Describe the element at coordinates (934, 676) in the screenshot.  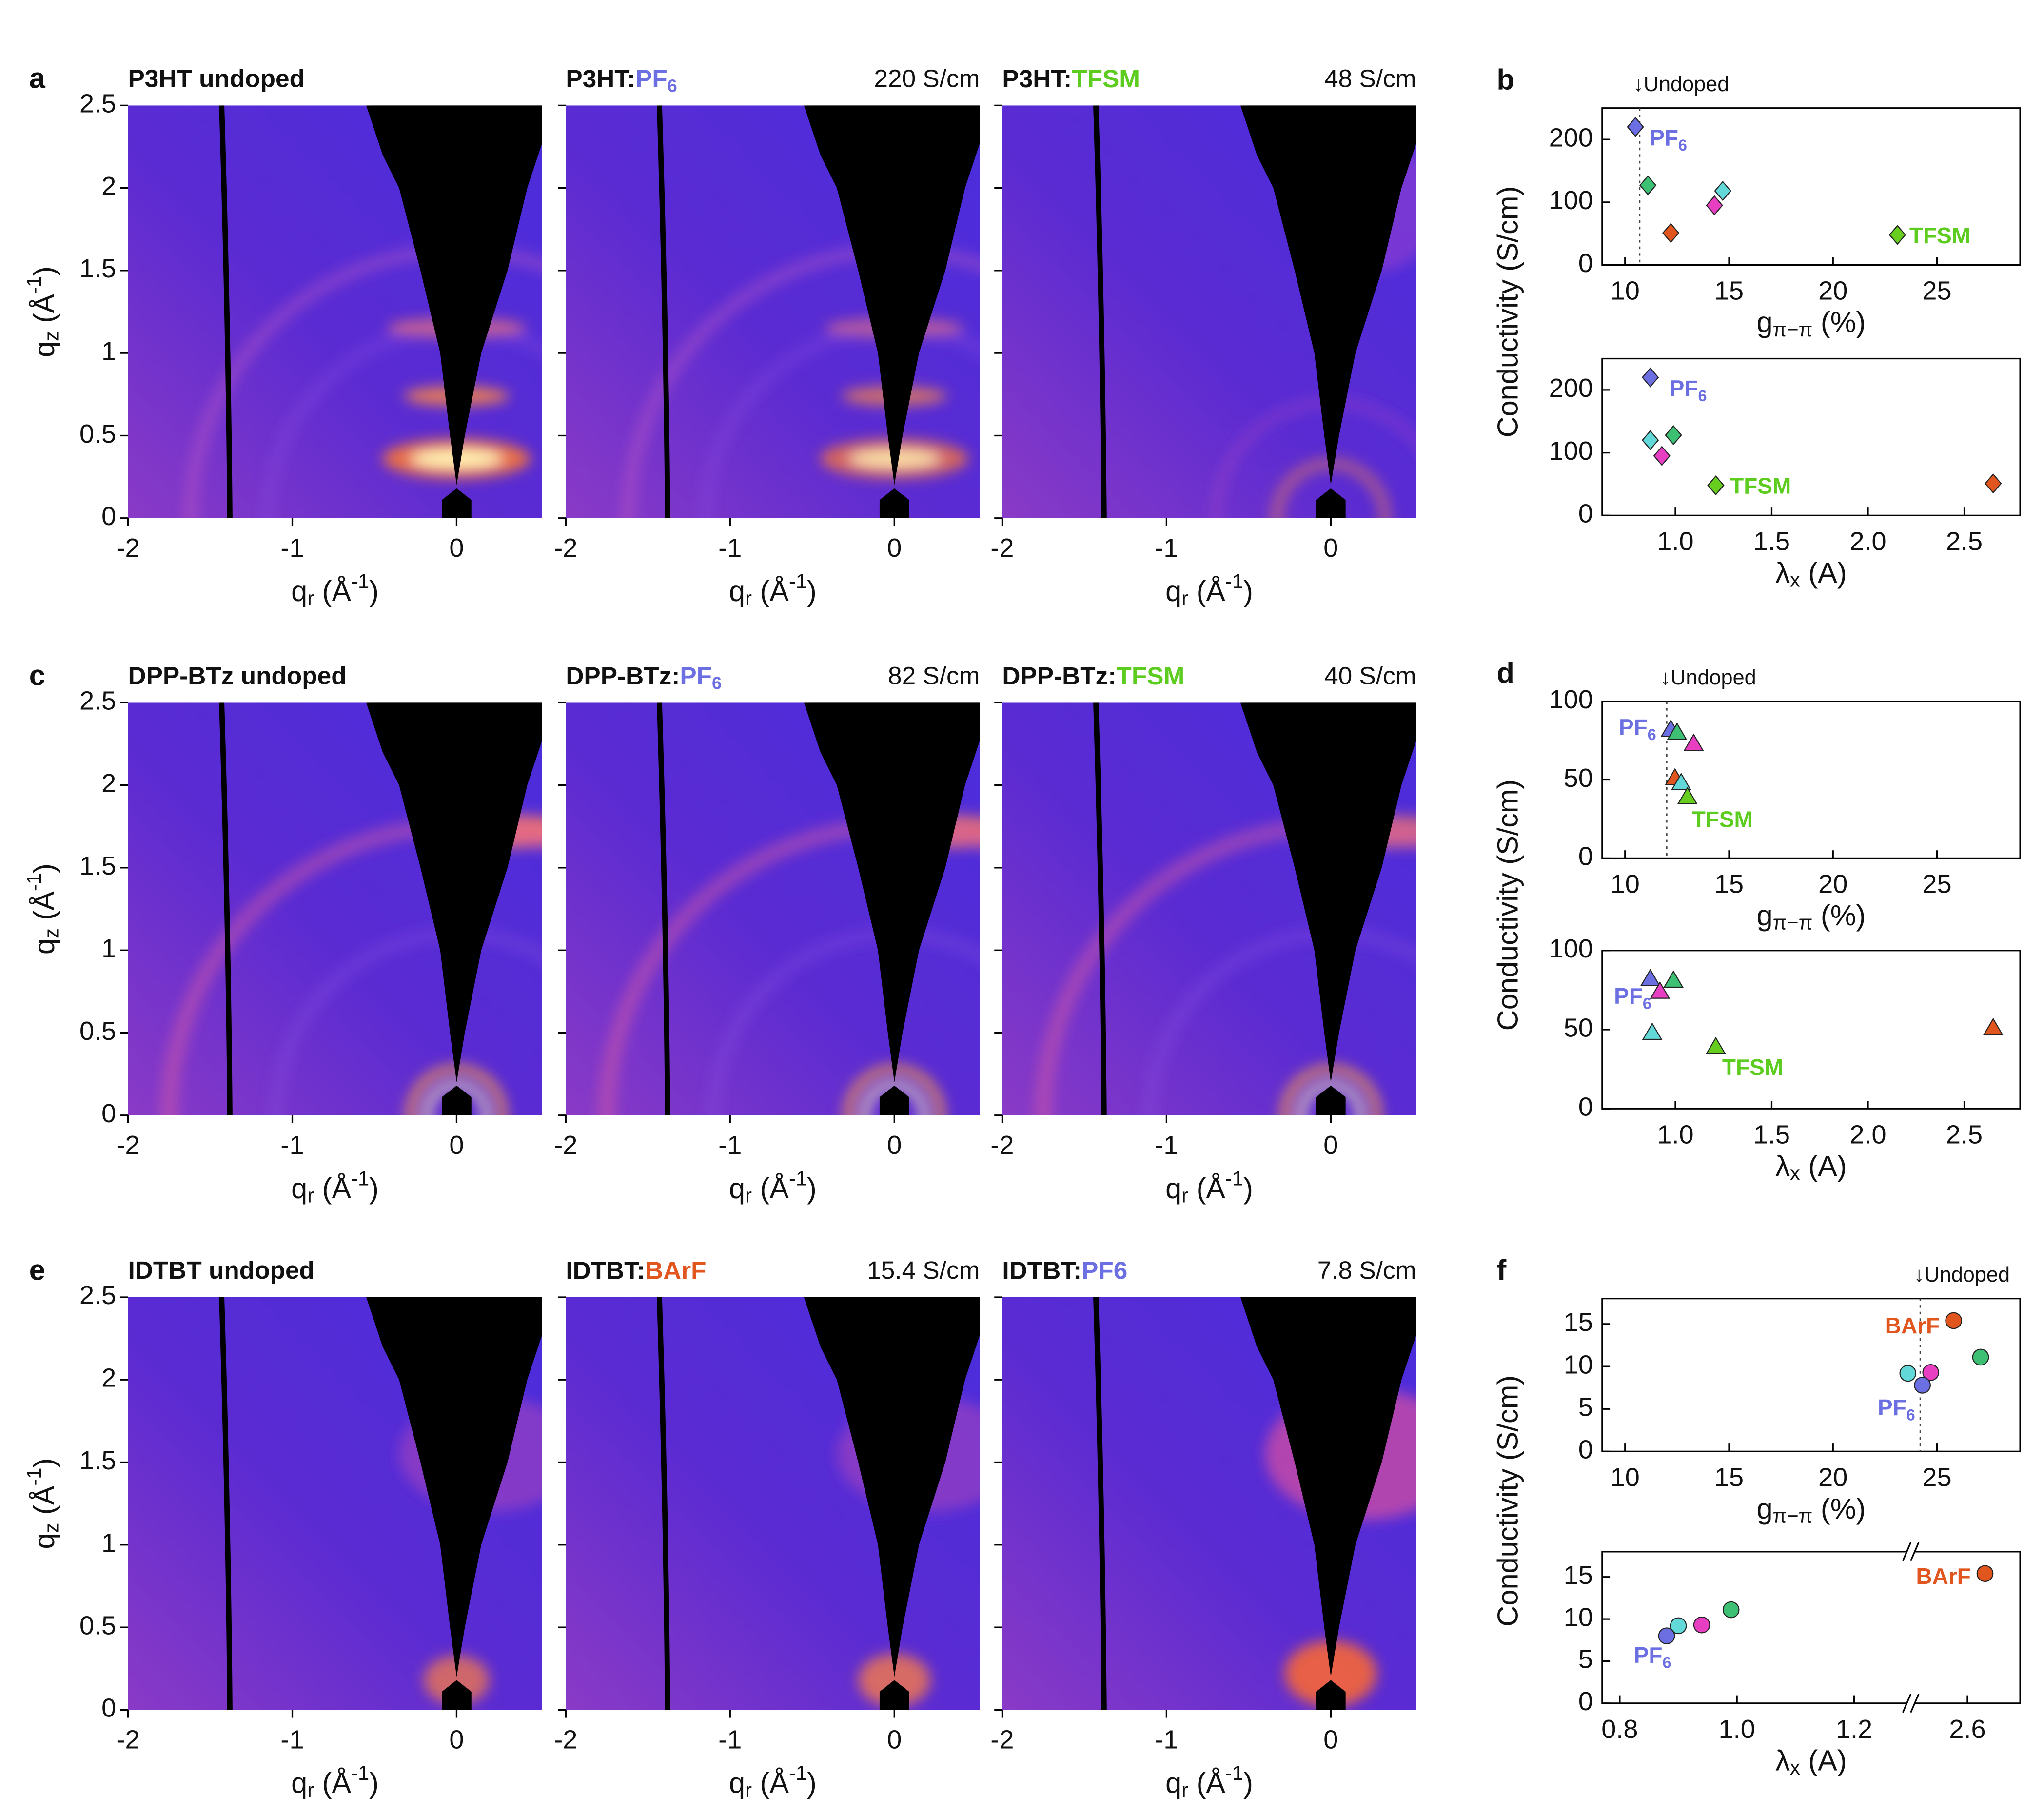
I see `conductivity-label: 82 S/cm` at that location.